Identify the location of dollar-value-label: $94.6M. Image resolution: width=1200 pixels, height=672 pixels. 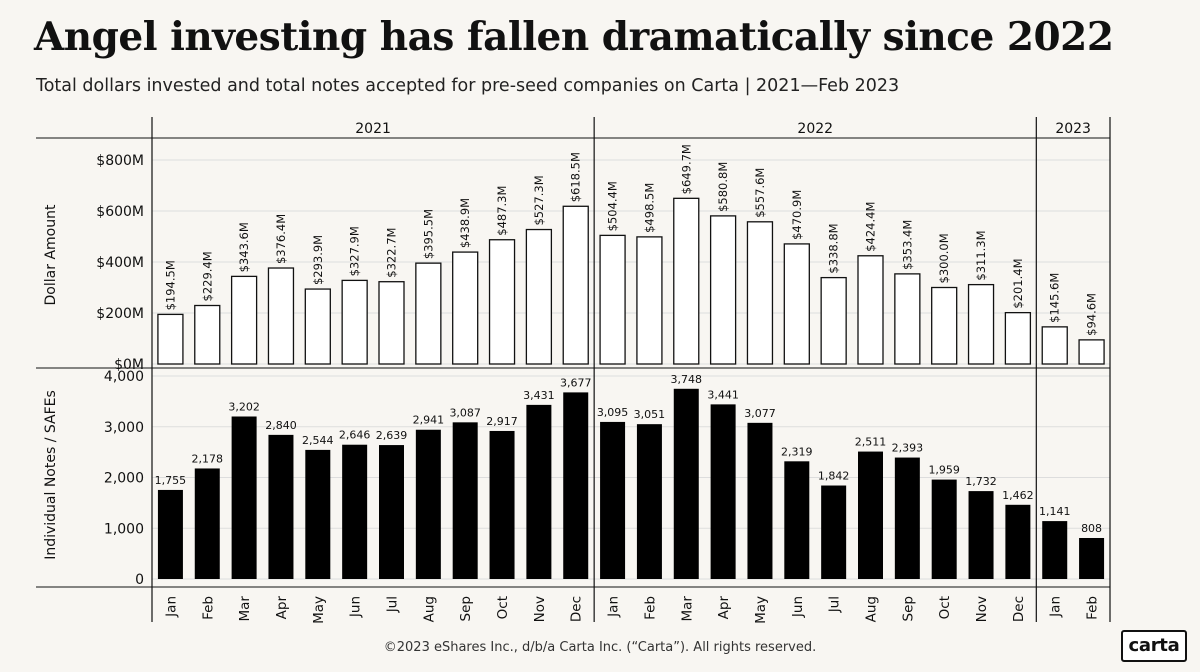
(1092, 314).